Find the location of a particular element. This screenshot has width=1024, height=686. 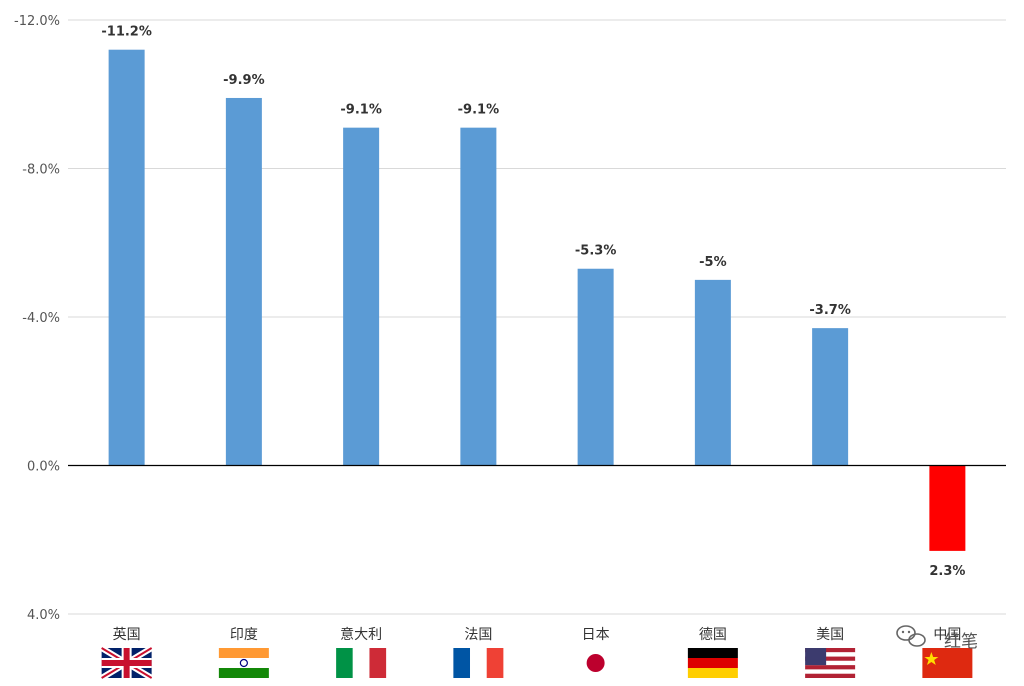

wechat-icon is located at coordinates (911, 636).